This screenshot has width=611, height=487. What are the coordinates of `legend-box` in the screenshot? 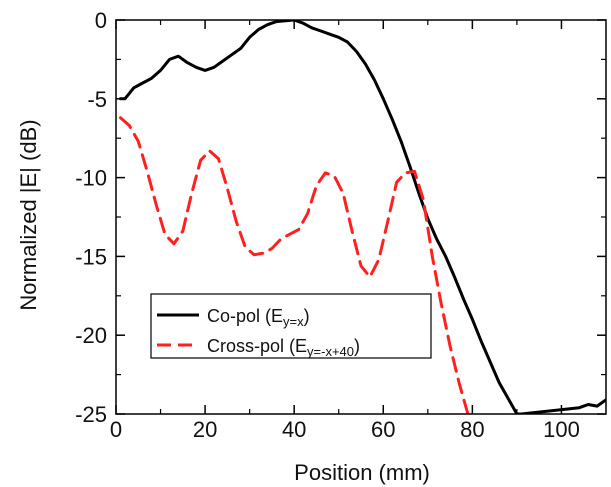 It's located at (291, 326).